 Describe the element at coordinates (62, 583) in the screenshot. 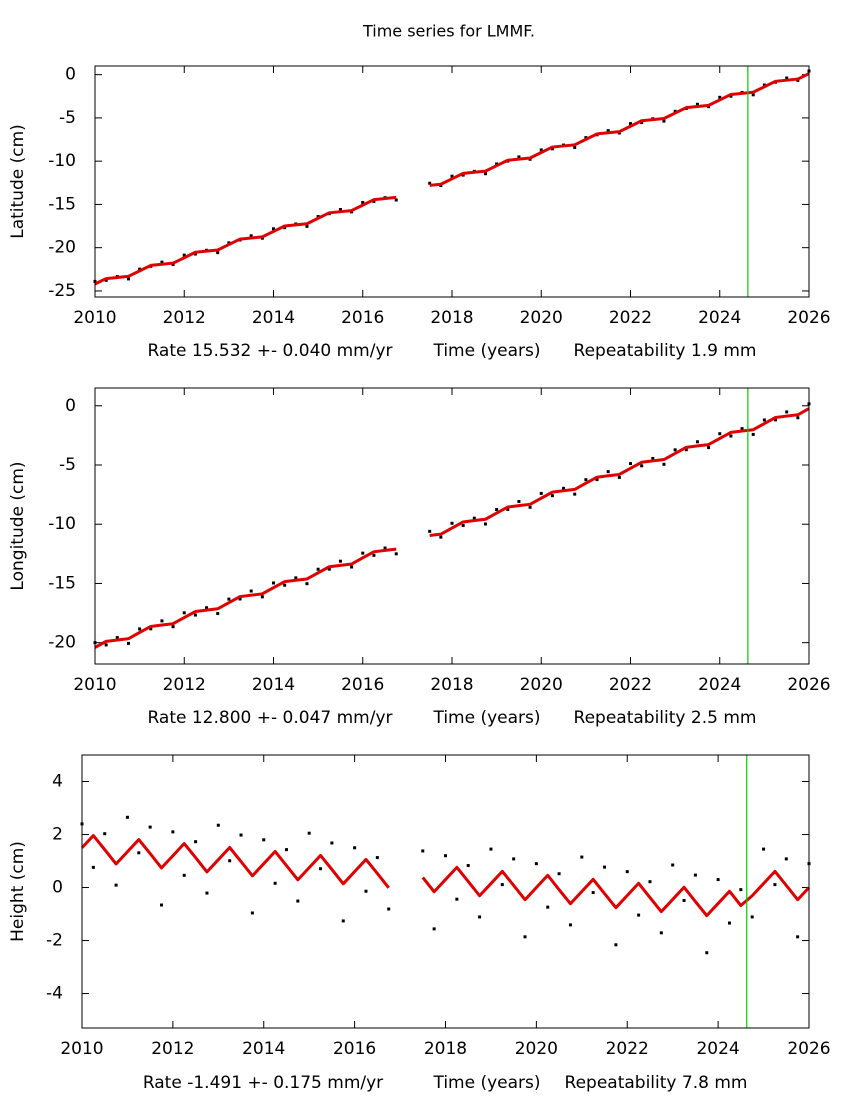

I see `y-tick-label: -15` at that location.